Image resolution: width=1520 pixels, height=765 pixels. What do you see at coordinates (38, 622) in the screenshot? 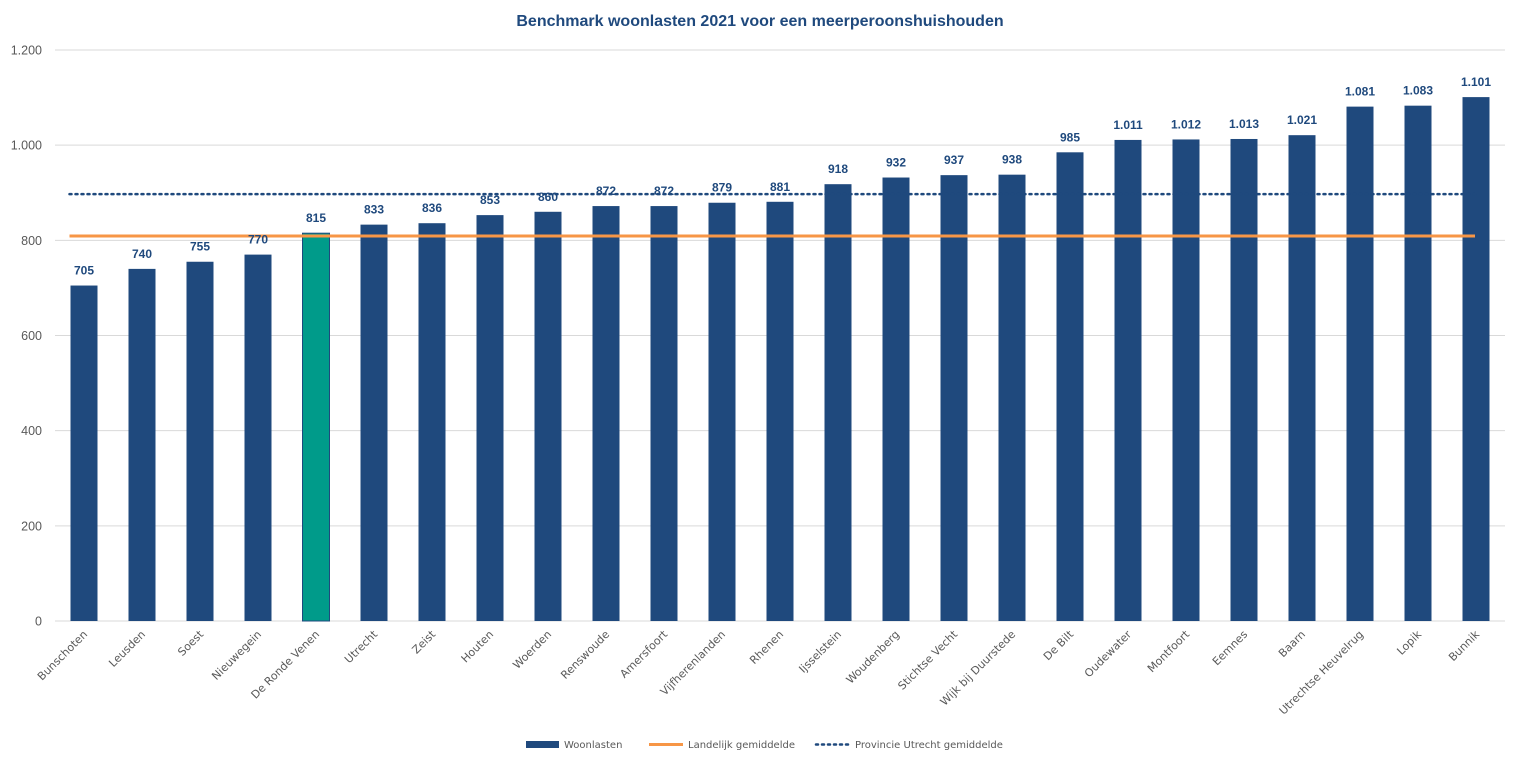
I see `y-tick-label: 0` at bounding box center [38, 622].